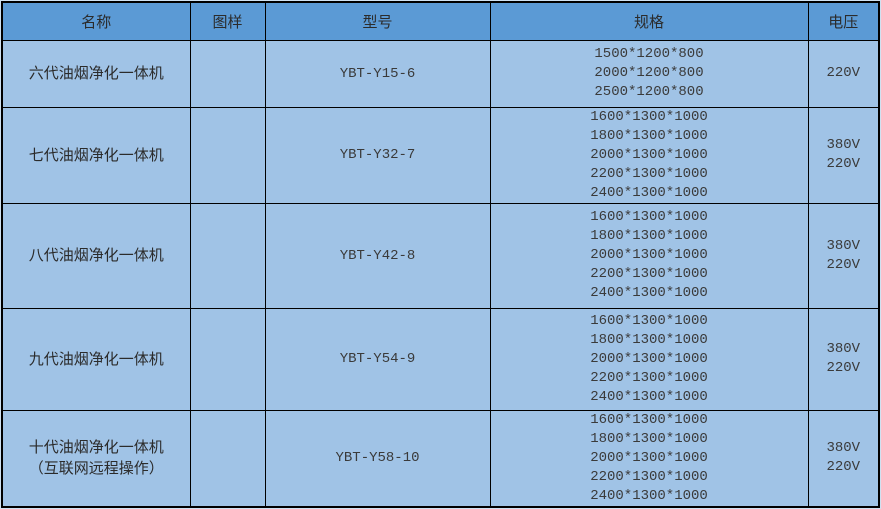 The width and height of the screenshot is (881, 509). What do you see at coordinates (649, 54) in the screenshot?
I see `spec-line: 1500*1200*800` at bounding box center [649, 54].